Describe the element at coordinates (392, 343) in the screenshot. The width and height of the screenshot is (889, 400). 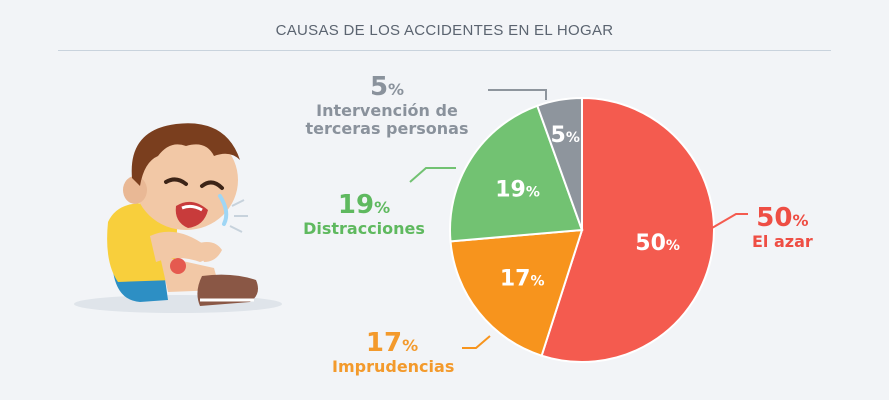
I see `label-imprudencias-percent: 17%` at that location.